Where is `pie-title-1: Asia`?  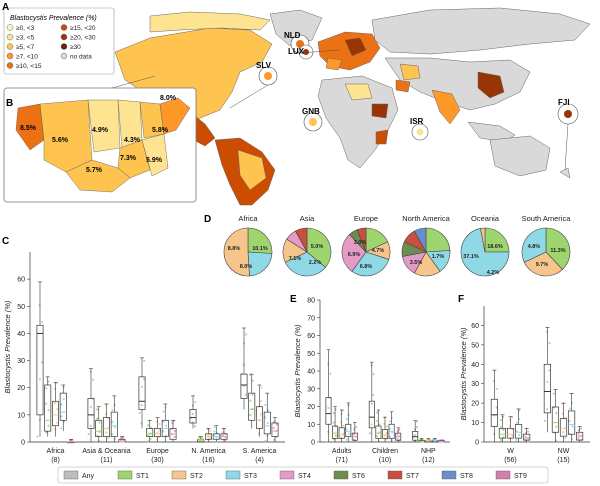 pie-title-1: Asia is located at coordinates (307, 218).